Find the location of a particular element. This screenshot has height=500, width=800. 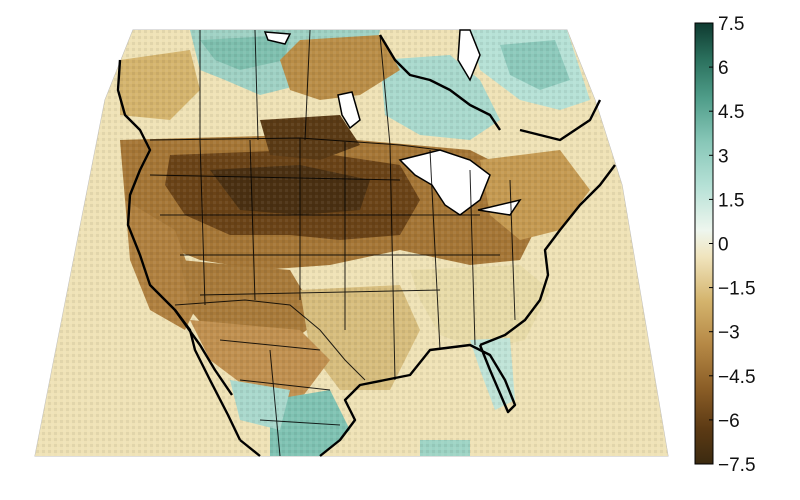

colorbar: 7.5 6 4.5 3 1.5 0 −1.5 −3 −4.5 −6 −7.5 is located at coordinates (725, 245).